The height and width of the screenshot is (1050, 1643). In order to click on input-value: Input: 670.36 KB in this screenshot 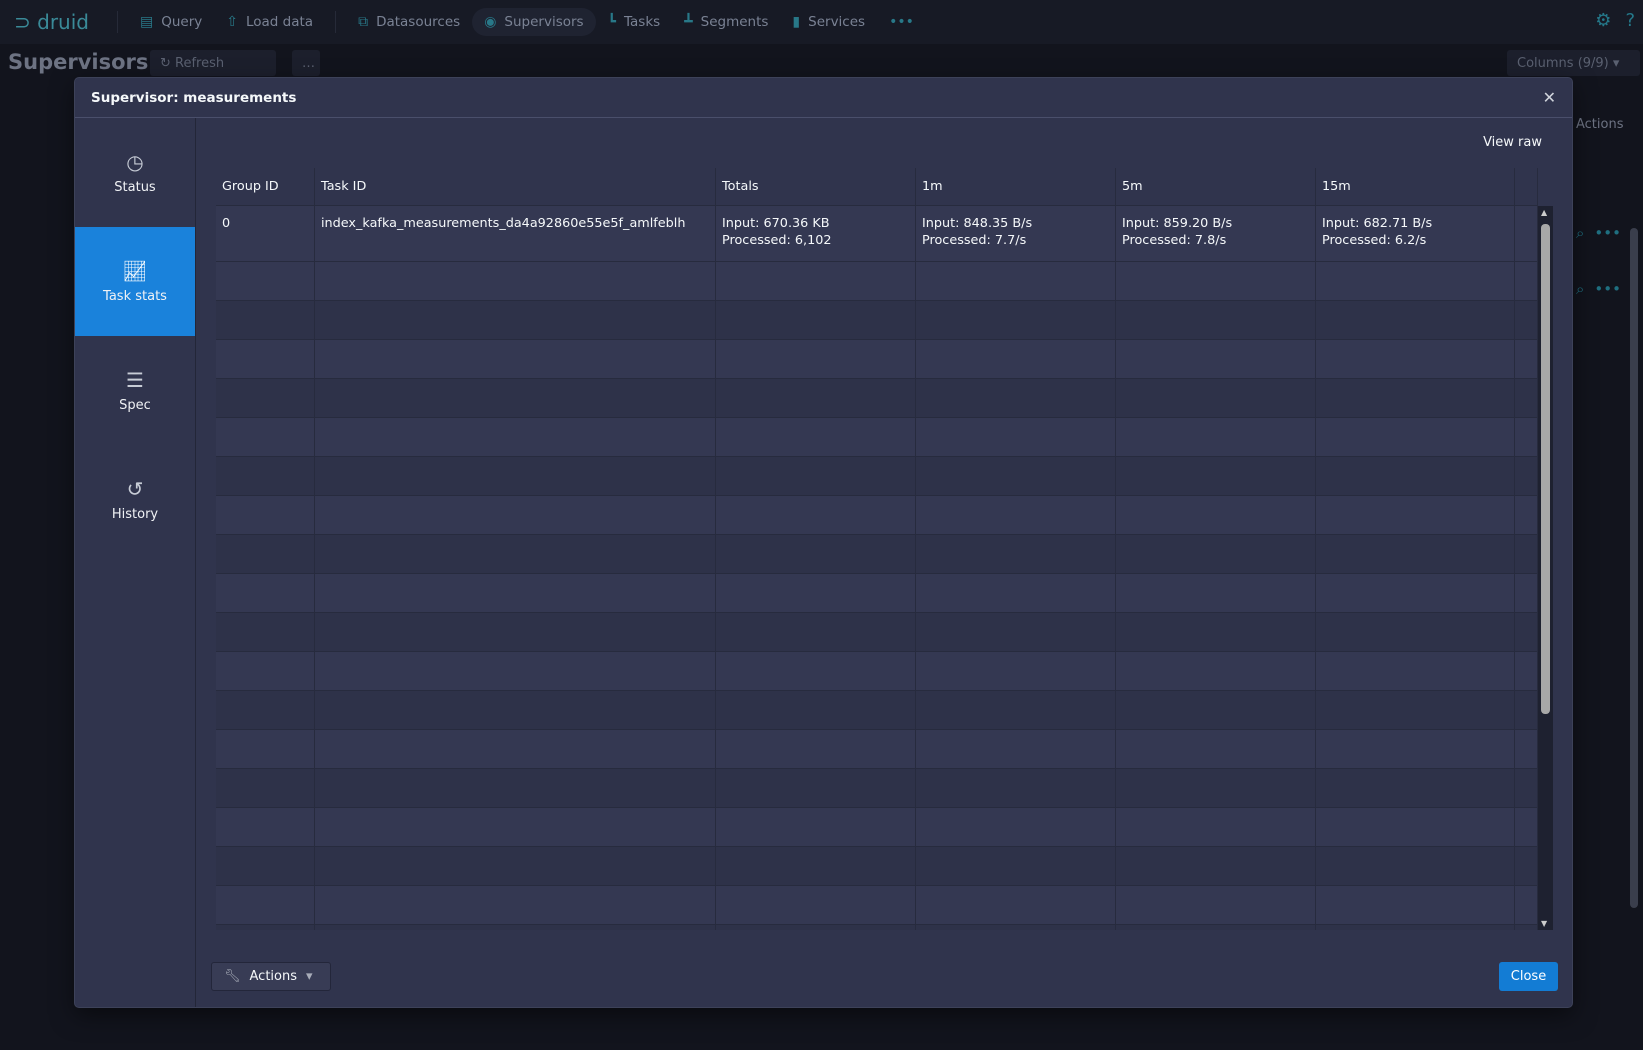, I will do `click(776, 223)`.